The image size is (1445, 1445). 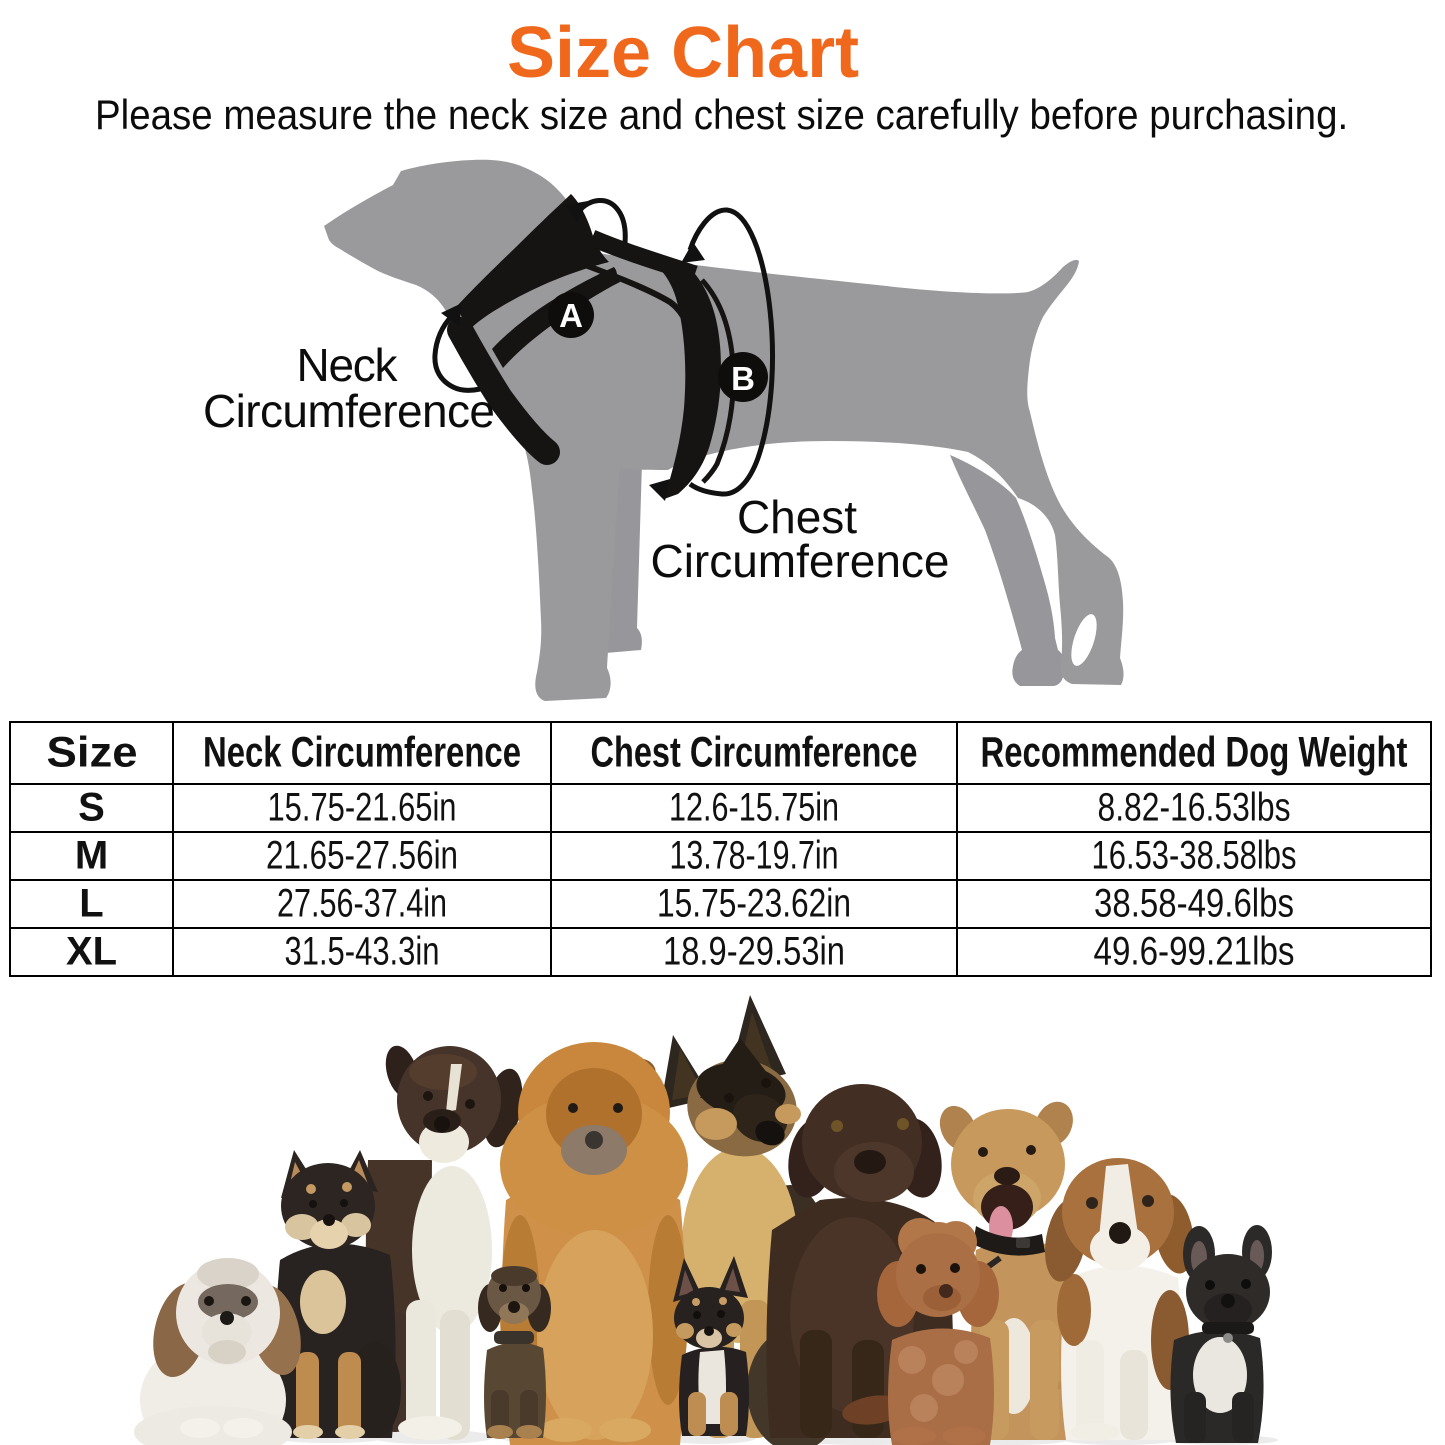 I want to click on svg-text: Chest, so click(x=797, y=517).